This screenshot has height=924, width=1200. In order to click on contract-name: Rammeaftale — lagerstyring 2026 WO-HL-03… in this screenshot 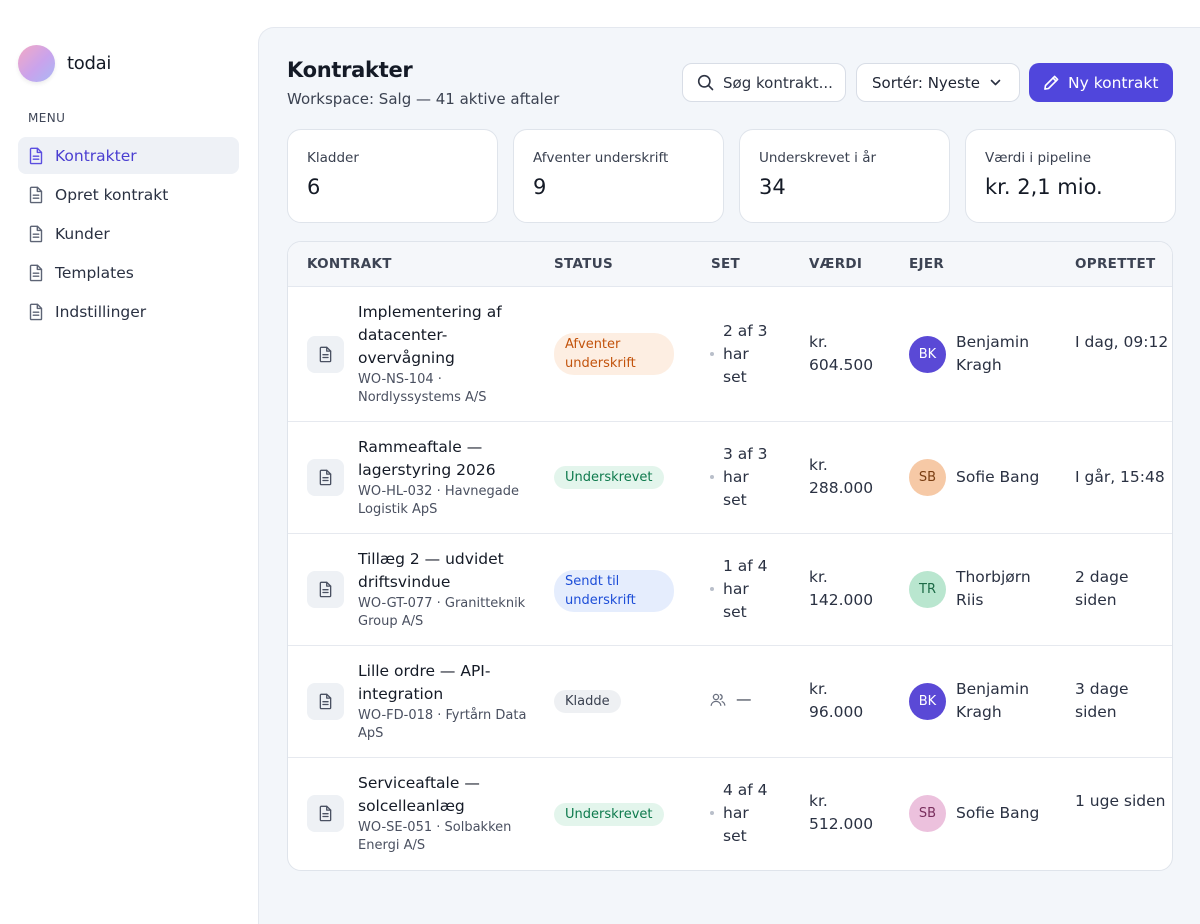, I will do `click(443, 477)`.